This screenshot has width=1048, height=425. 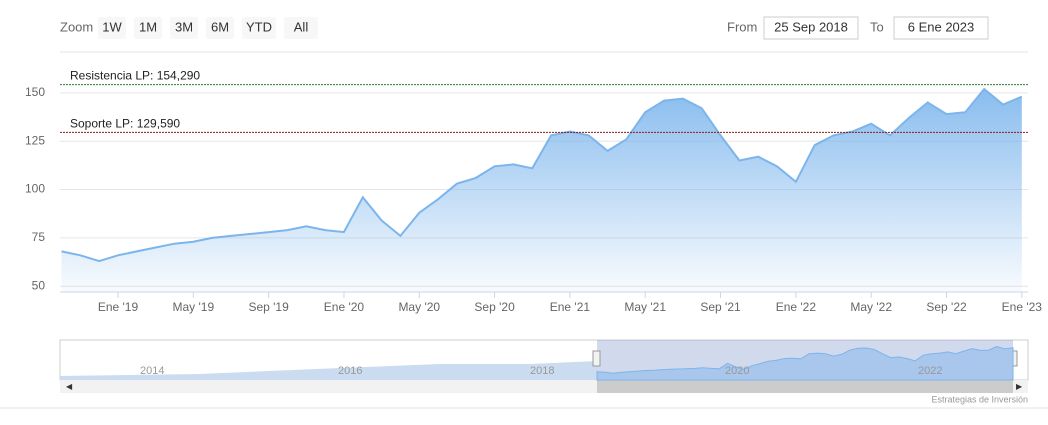 I want to click on navigator-label: 2020, so click(x=737, y=371).